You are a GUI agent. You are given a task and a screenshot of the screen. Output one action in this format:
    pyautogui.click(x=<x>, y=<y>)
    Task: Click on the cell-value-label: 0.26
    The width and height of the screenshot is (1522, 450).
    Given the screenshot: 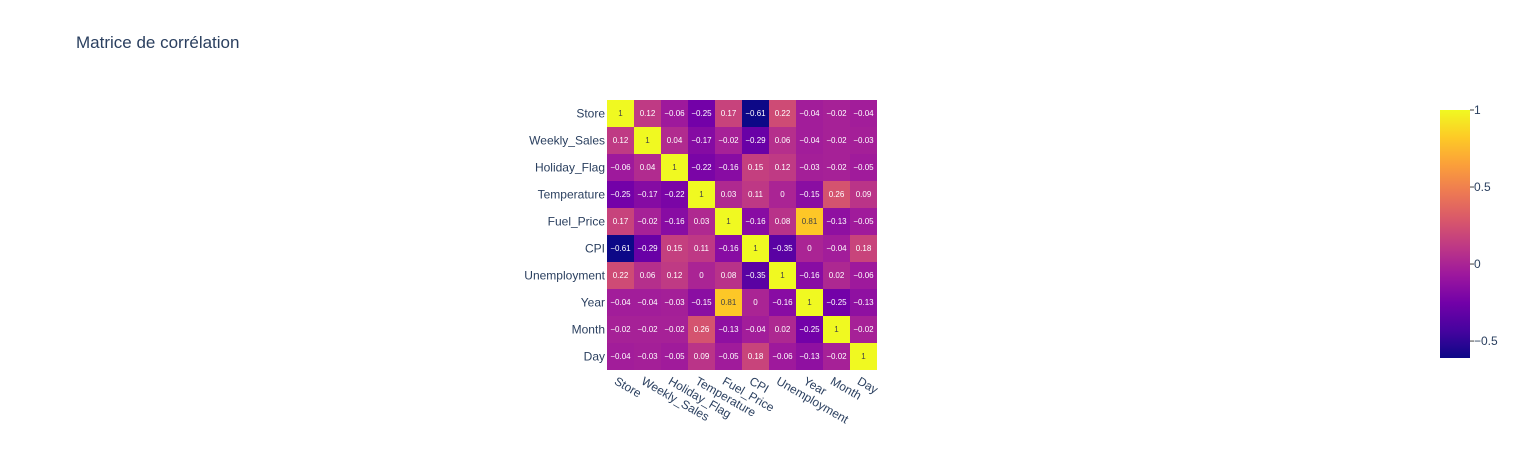 What is the action you would take?
    pyautogui.click(x=702, y=329)
    